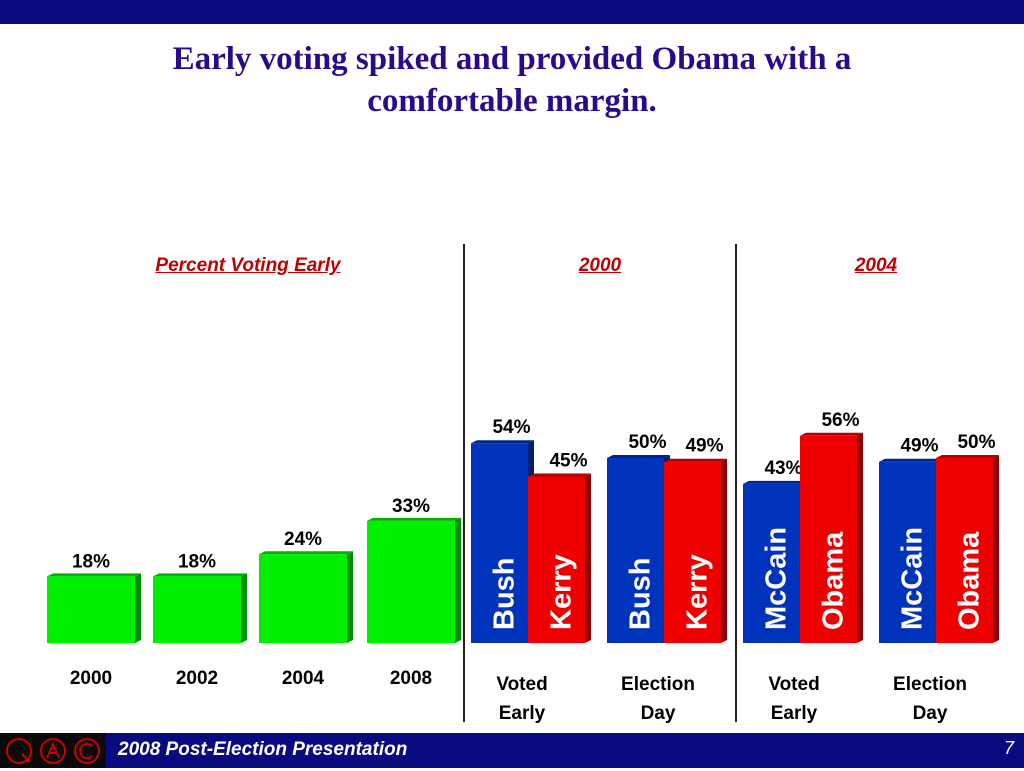 This screenshot has width=1024, height=771. Describe the element at coordinates (263, 749) in the screenshot. I see `footer-text: 2008 Post-Election Presentation` at that location.